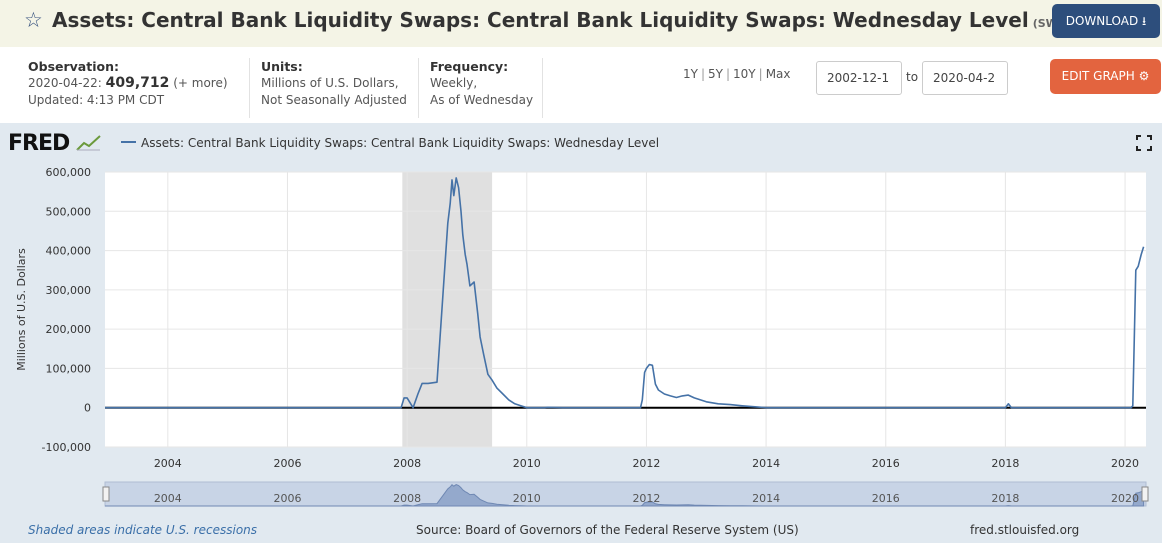 The height and width of the screenshot is (543, 1162). Describe the element at coordinates (143, 530) in the screenshot. I see `recession-note: Shaded areas indicate U.S. recessions` at that location.